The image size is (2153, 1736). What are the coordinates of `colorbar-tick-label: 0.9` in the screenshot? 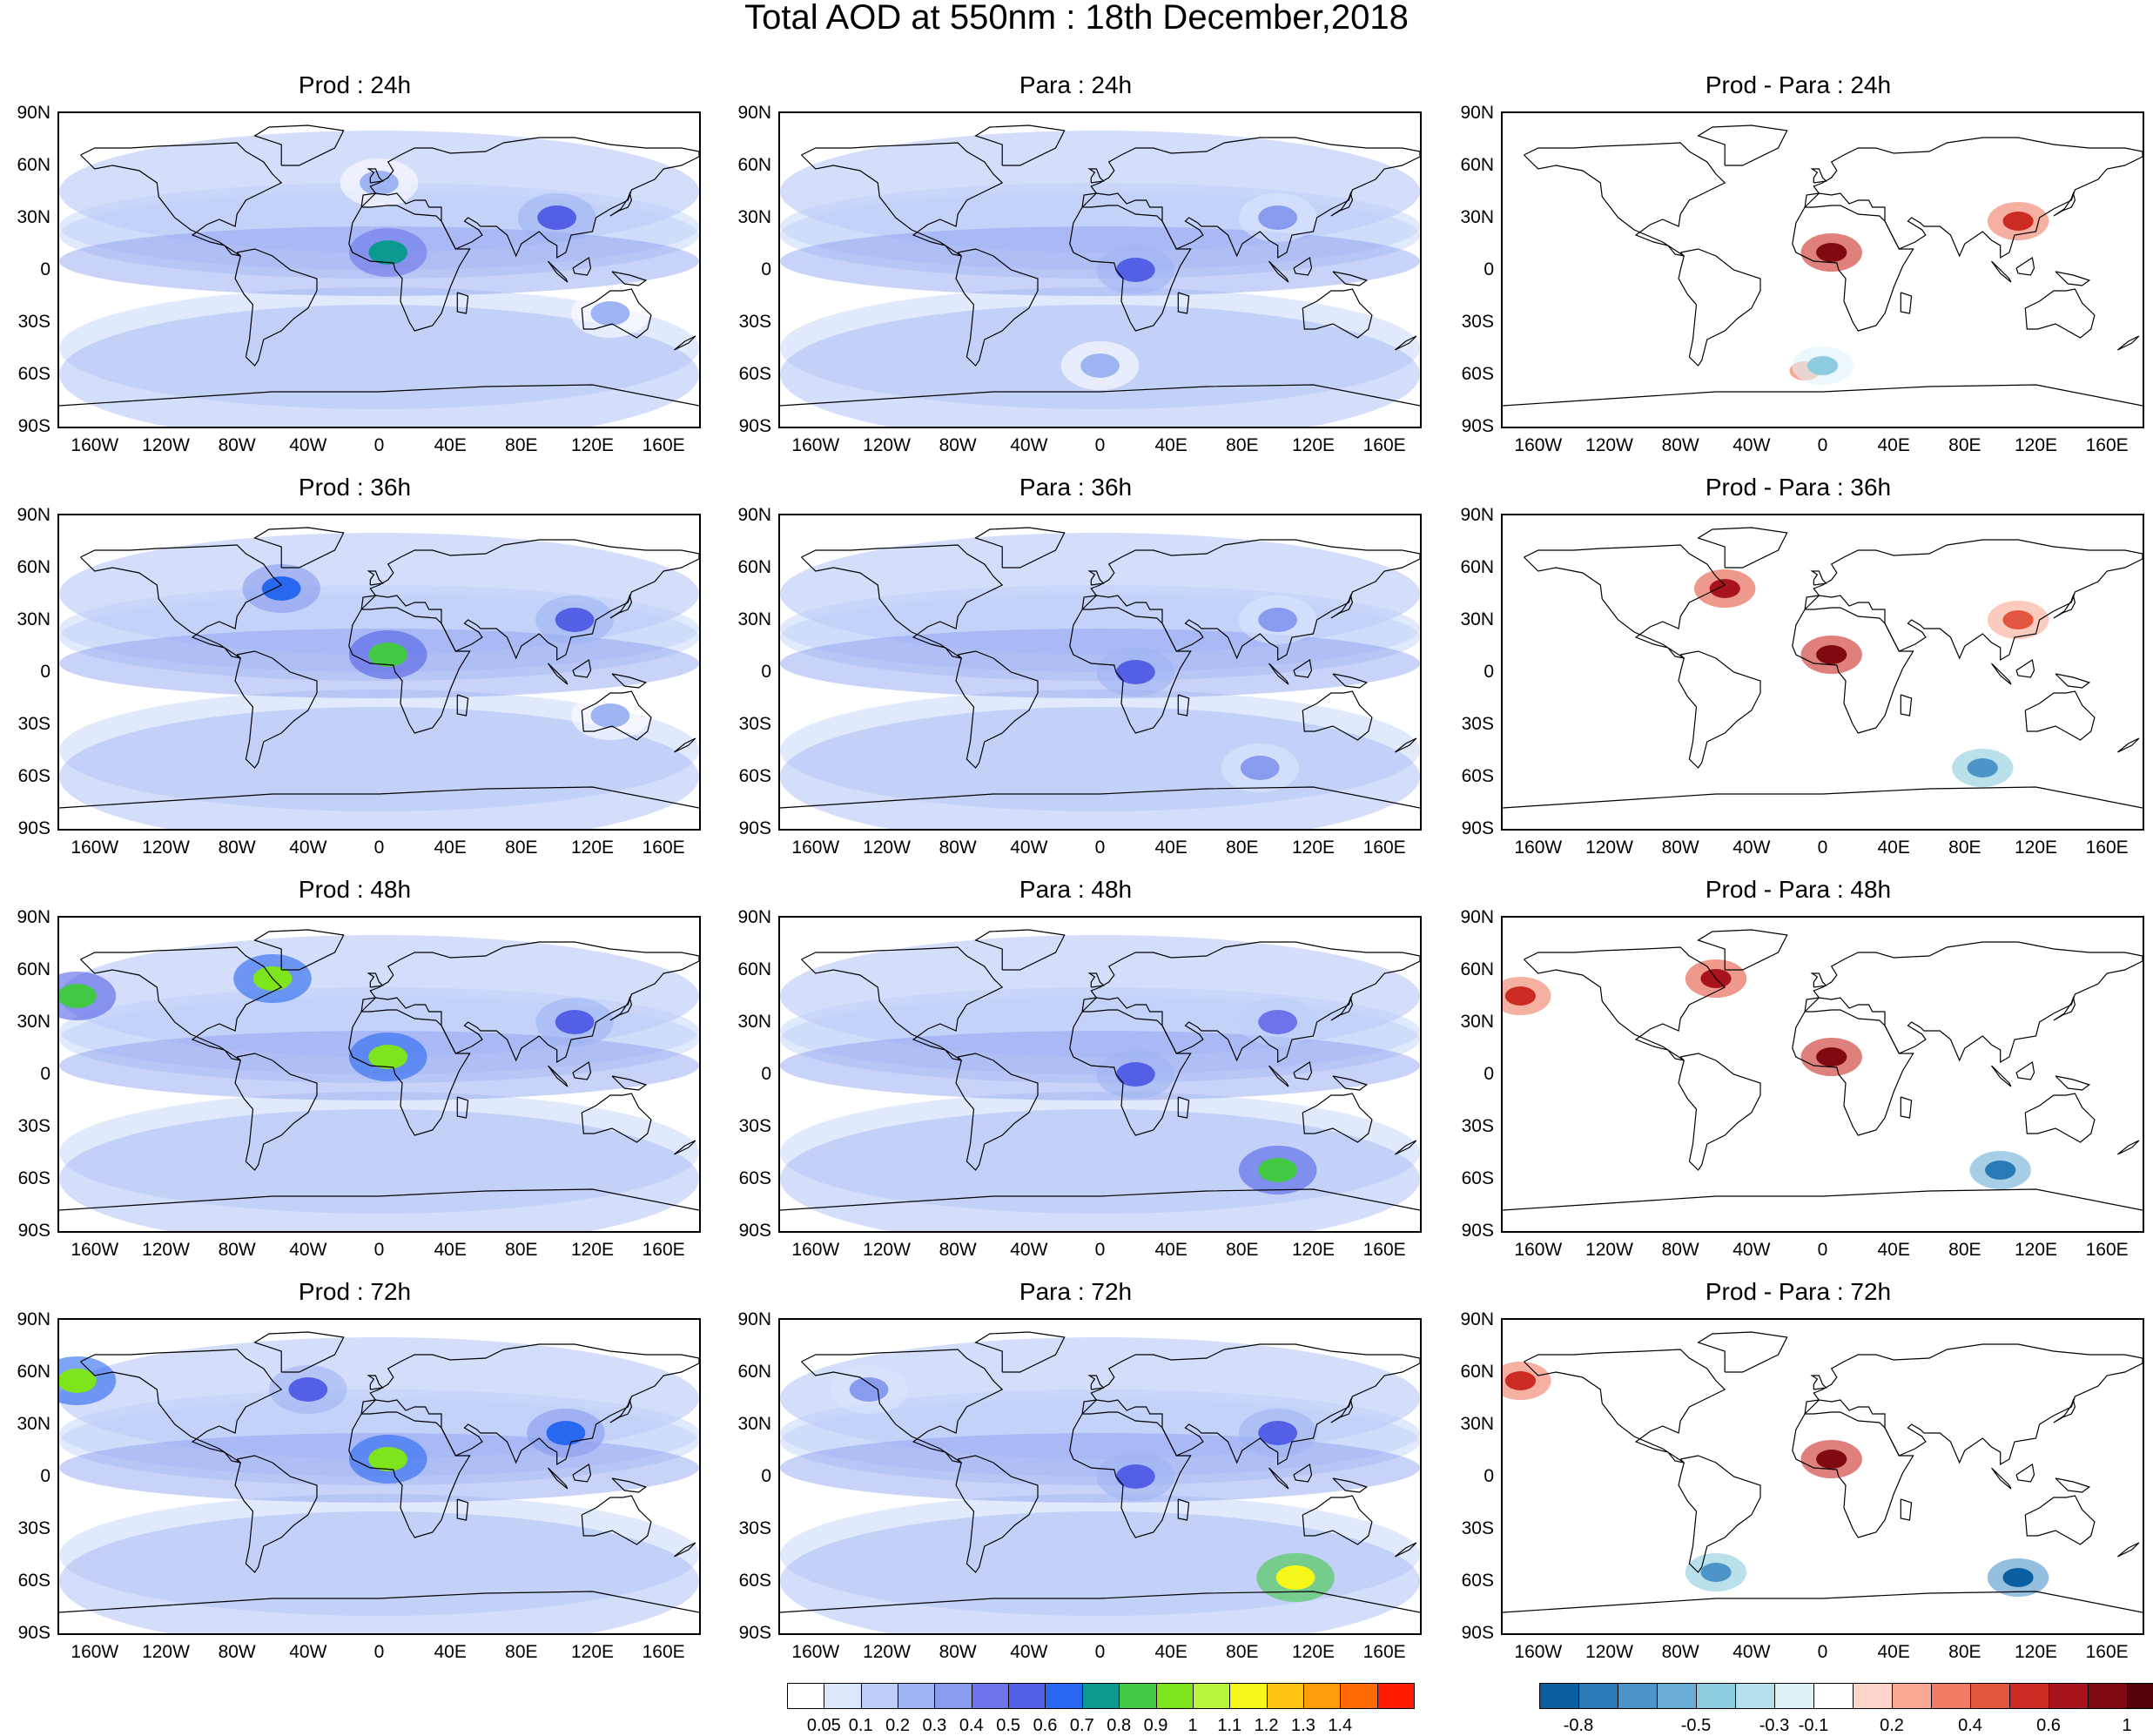 It's located at (1155, 1725).